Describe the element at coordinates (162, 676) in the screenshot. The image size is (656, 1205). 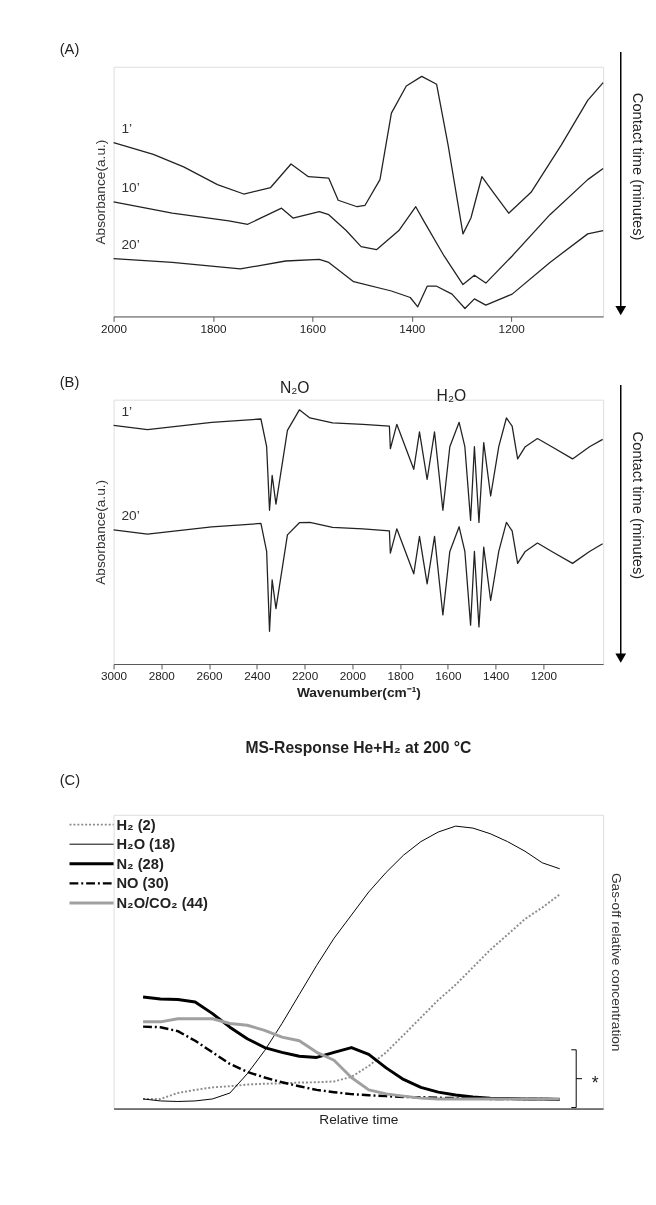
I see `x-tick-label: 2800` at that location.